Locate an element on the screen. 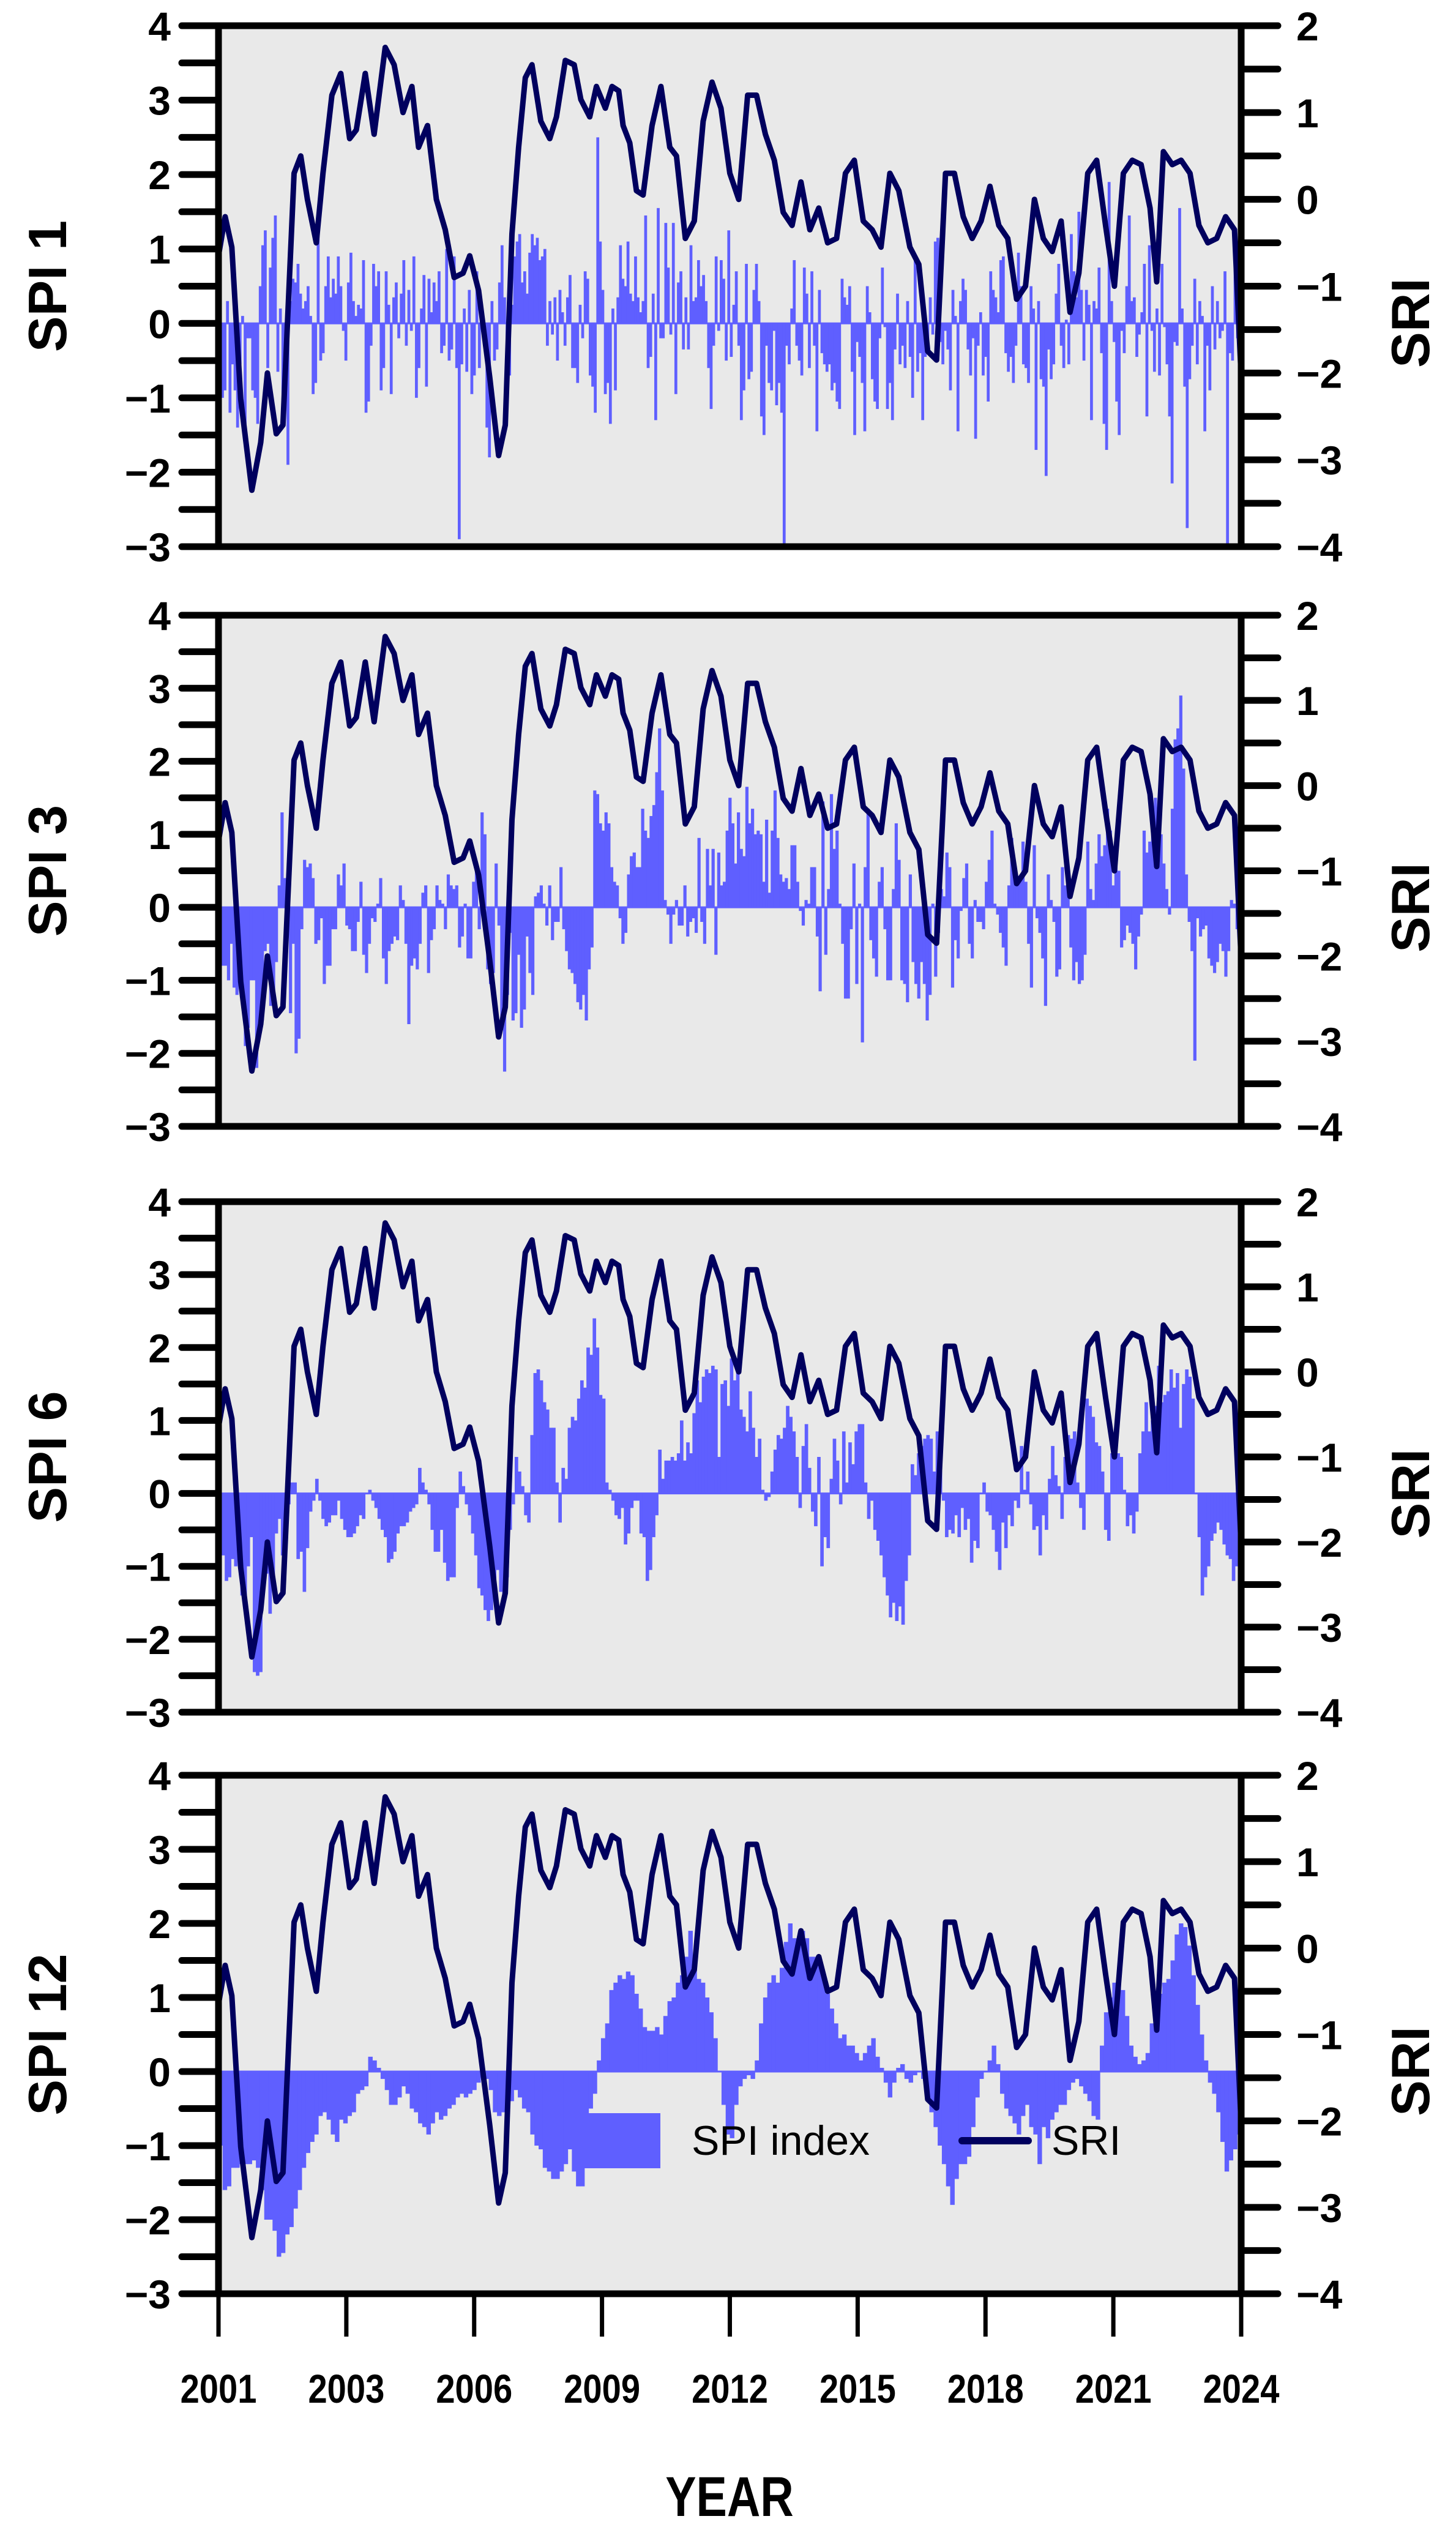  right-y-axis: −4 −3 −2 −1 0 1 2 is located at coordinates (1290, 287).